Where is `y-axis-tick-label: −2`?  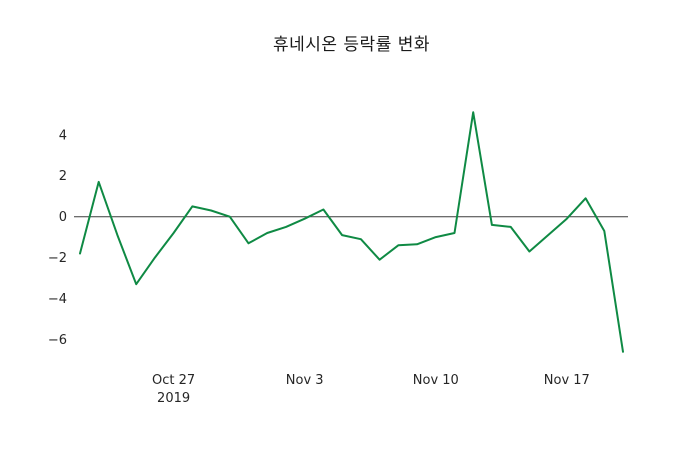 y-axis-tick-label: −2 is located at coordinates (57, 258).